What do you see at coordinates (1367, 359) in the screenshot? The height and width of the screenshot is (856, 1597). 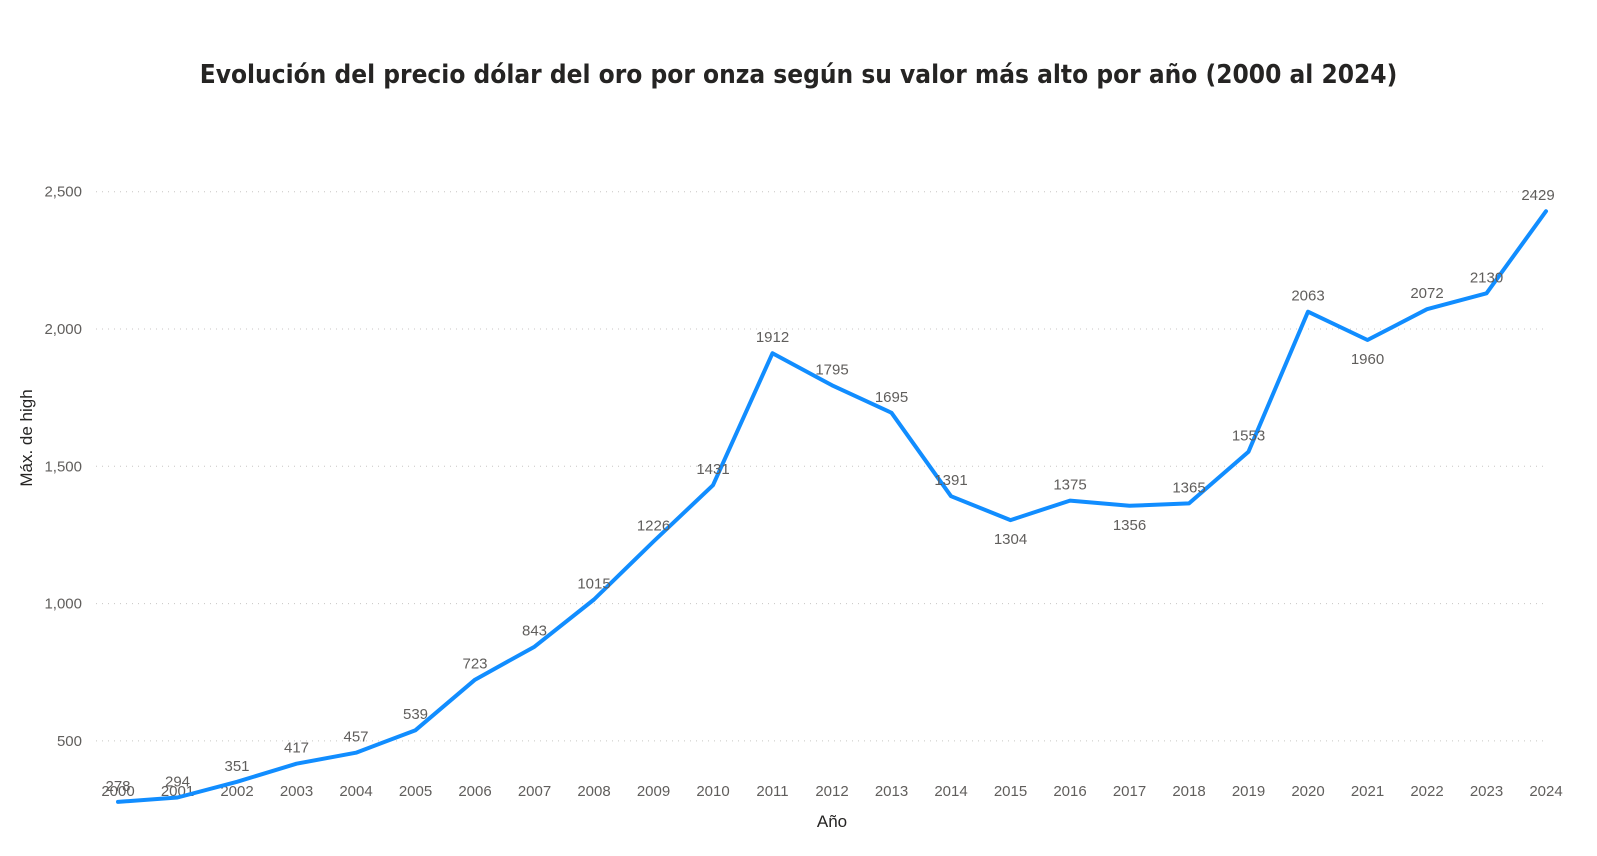 I see `data-label: 1960` at bounding box center [1367, 359].